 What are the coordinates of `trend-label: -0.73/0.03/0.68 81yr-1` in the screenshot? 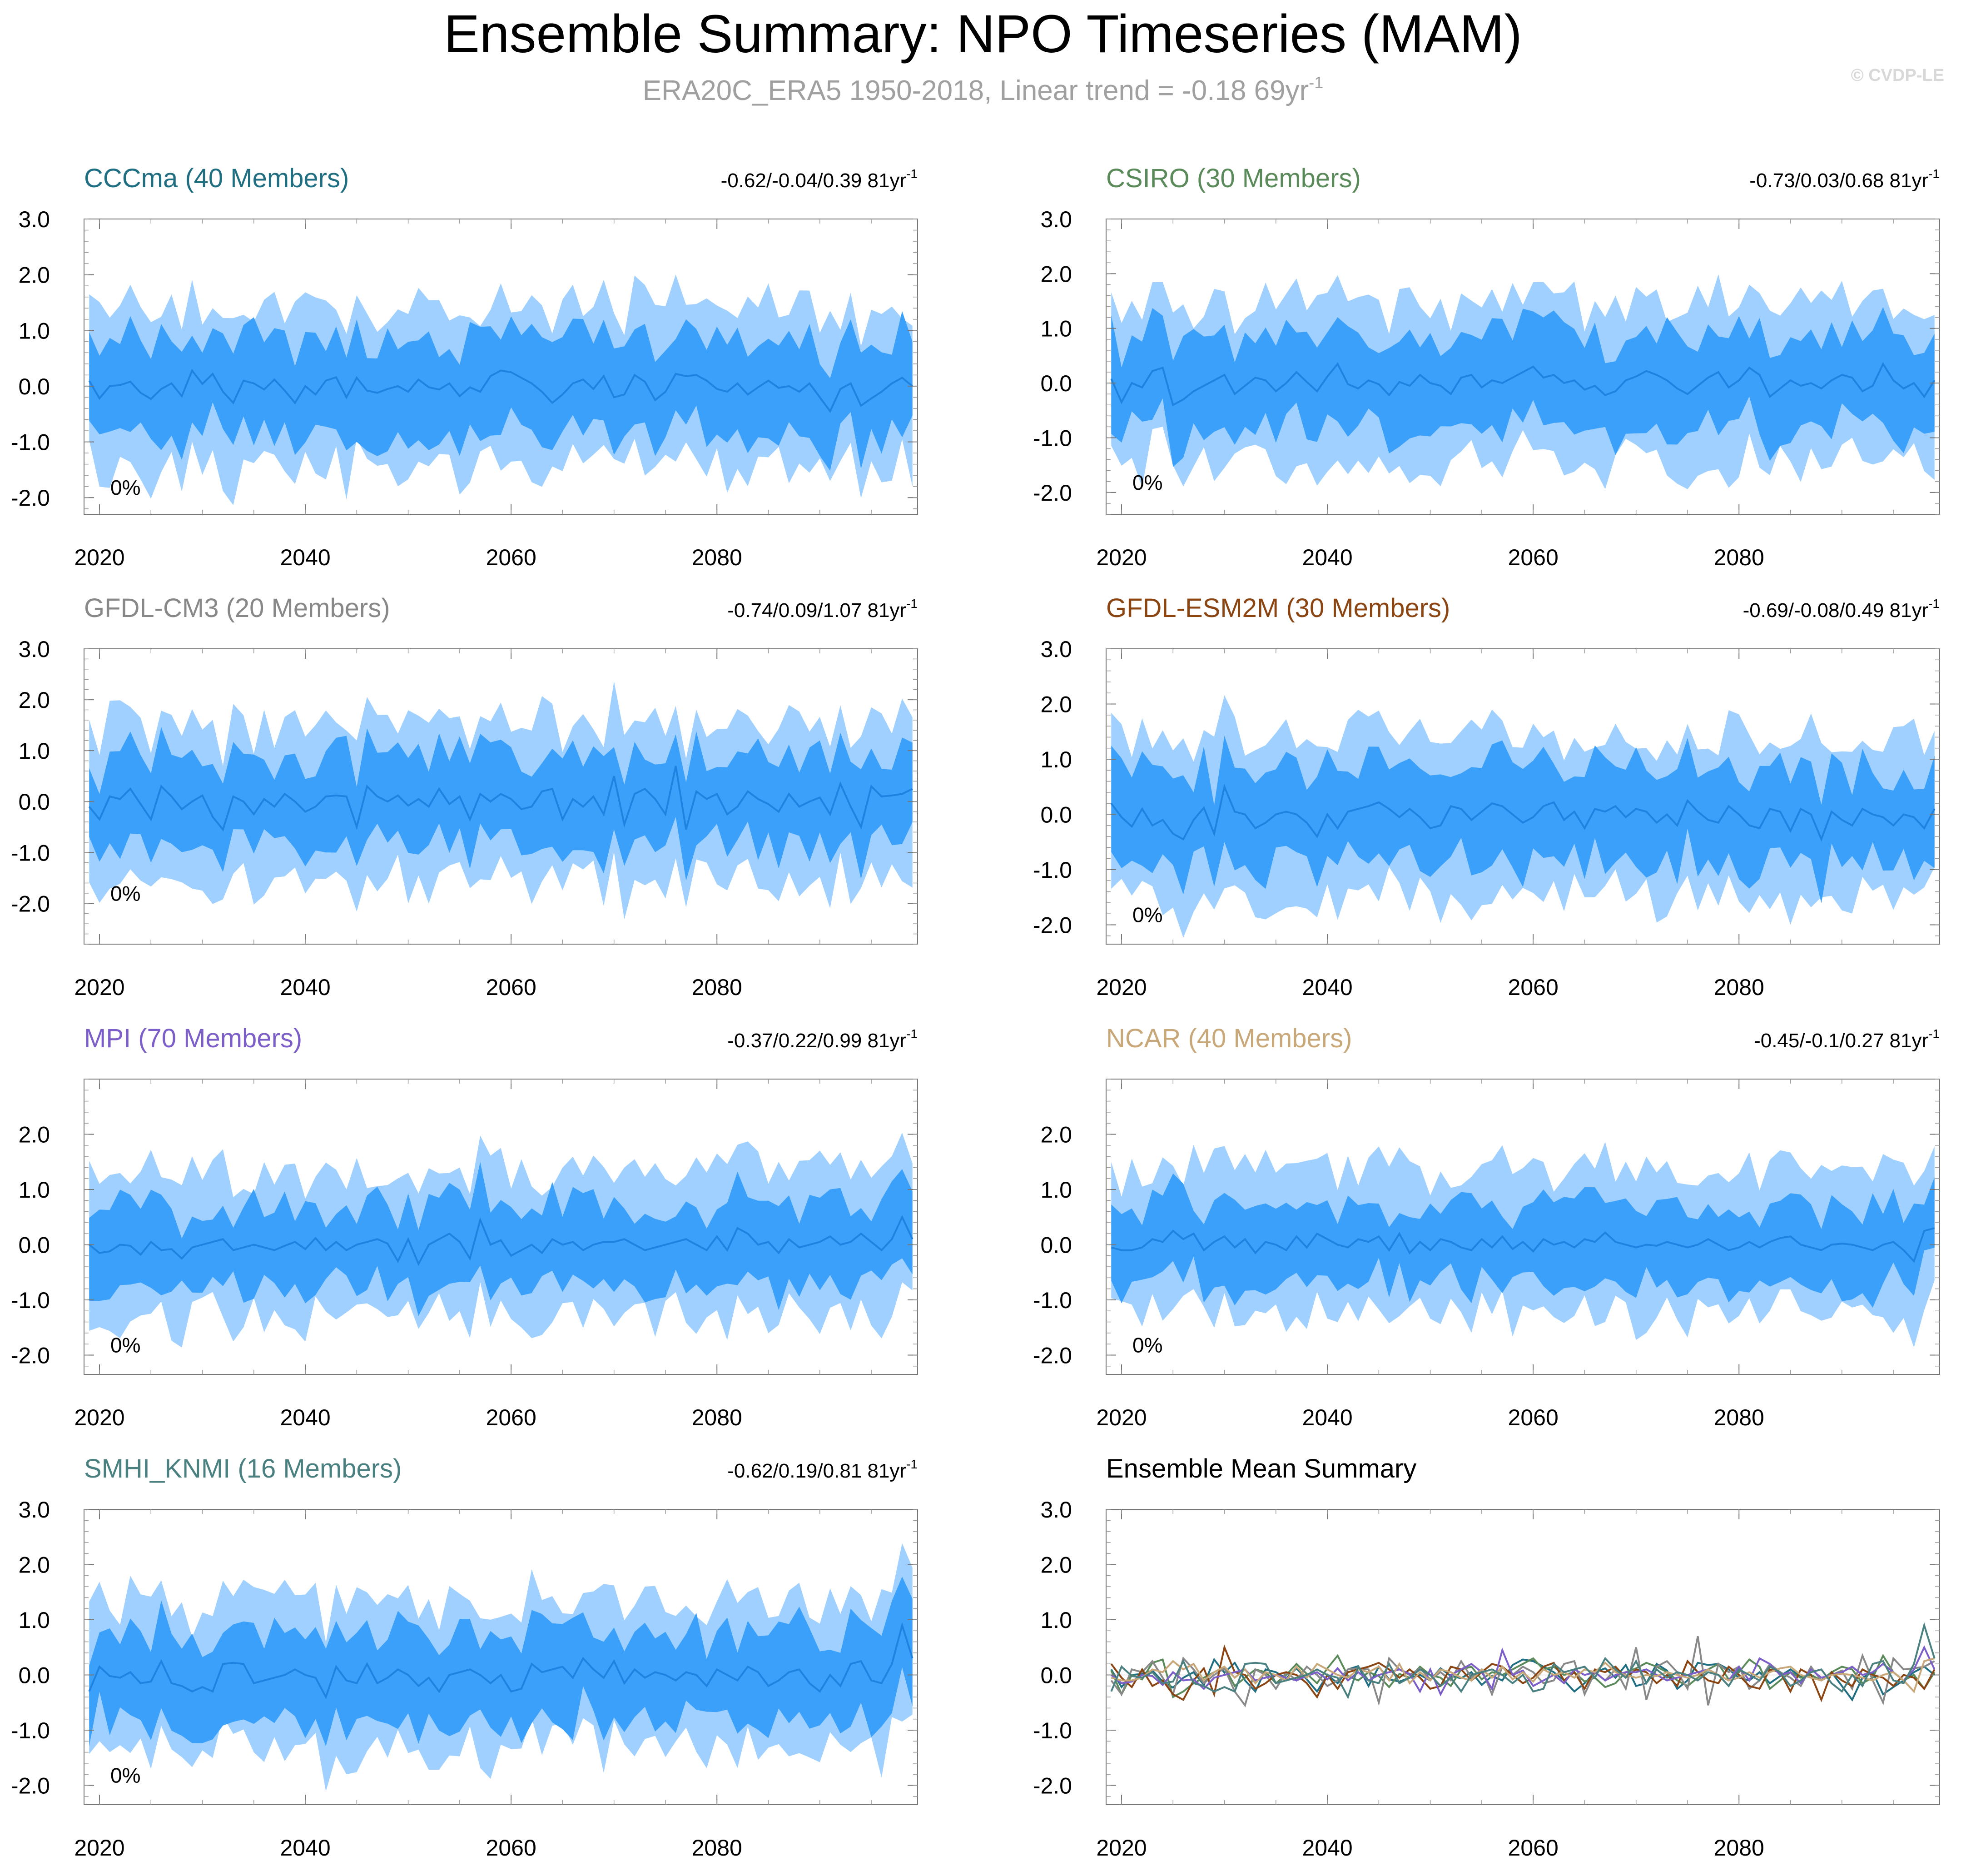 It's located at (1844, 179).